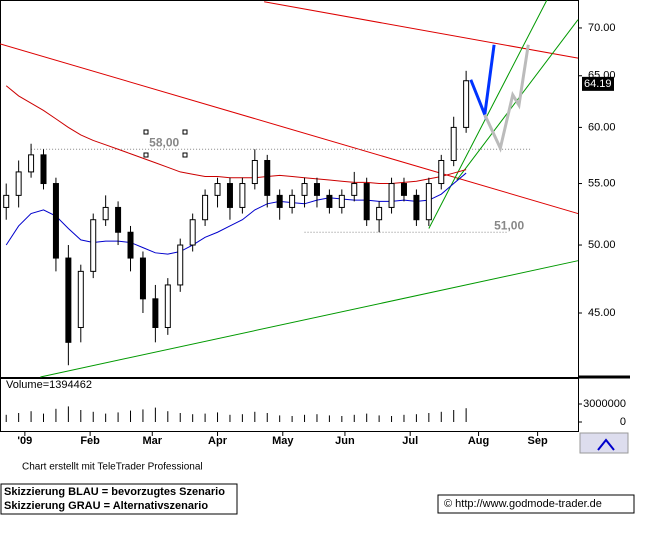 This screenshot has width=645, height=533. I want to click on level-label: 58,00, so click(164, 142).